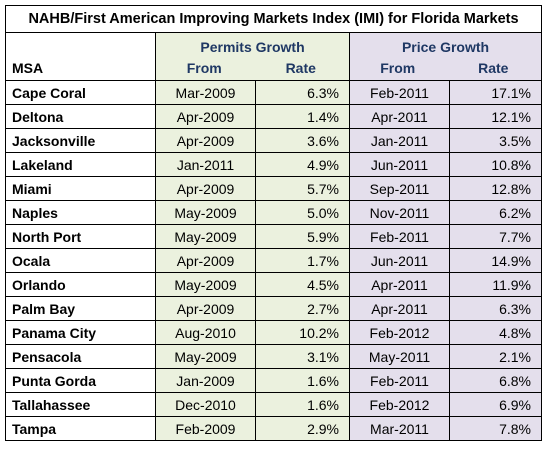 The image size is (548, 453). I want to click on table-row: Tampa Feb-2009 2.9% Mar-2011 7.8%, so click(274, 428).